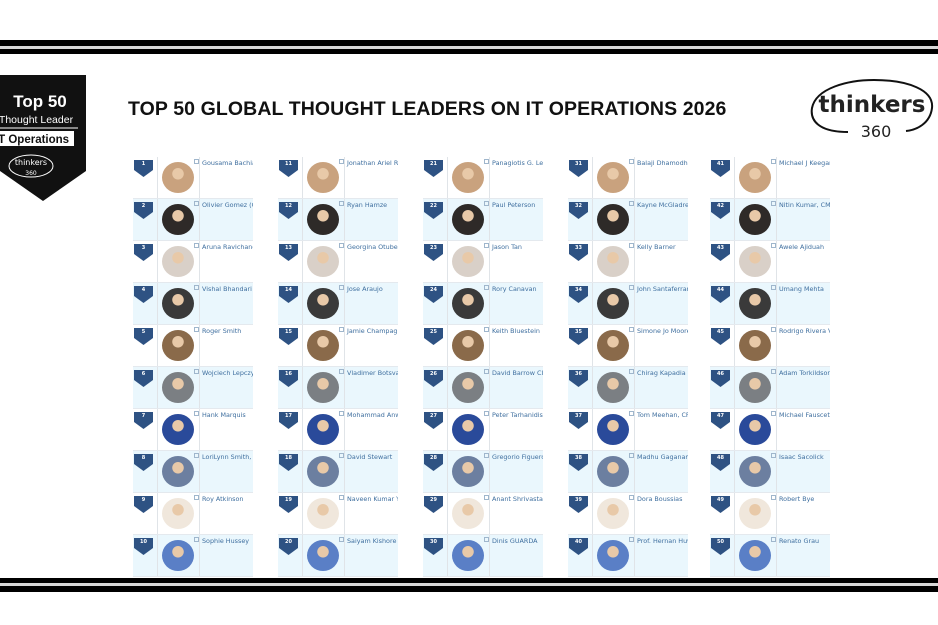 The height and width of the screenshot is (625, 938). Describe the element at coordinates (507, 247) in the screenshot. I see `leader-name-link: Jason Tan` at that location.